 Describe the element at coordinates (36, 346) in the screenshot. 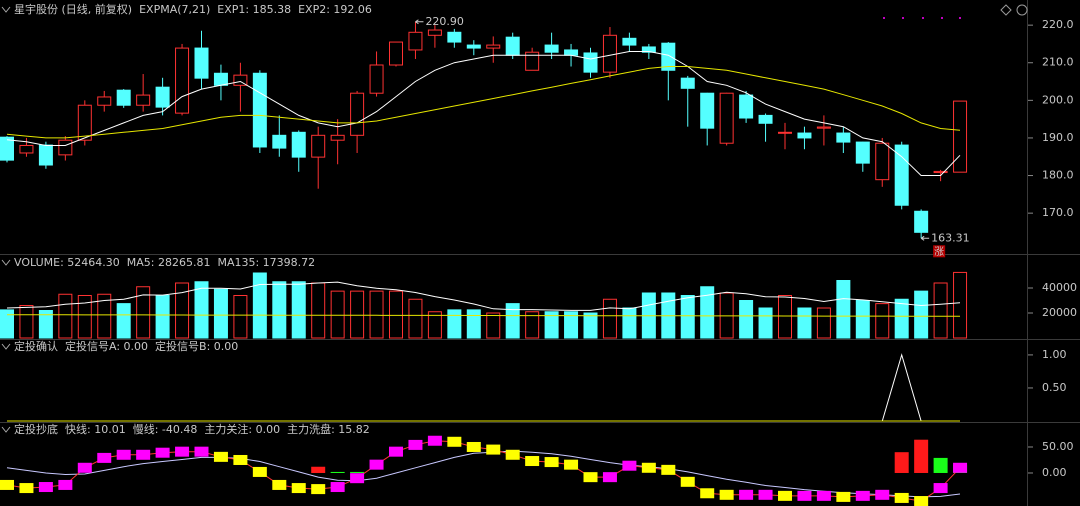

I see `legend-label: 定投确认` at that location.